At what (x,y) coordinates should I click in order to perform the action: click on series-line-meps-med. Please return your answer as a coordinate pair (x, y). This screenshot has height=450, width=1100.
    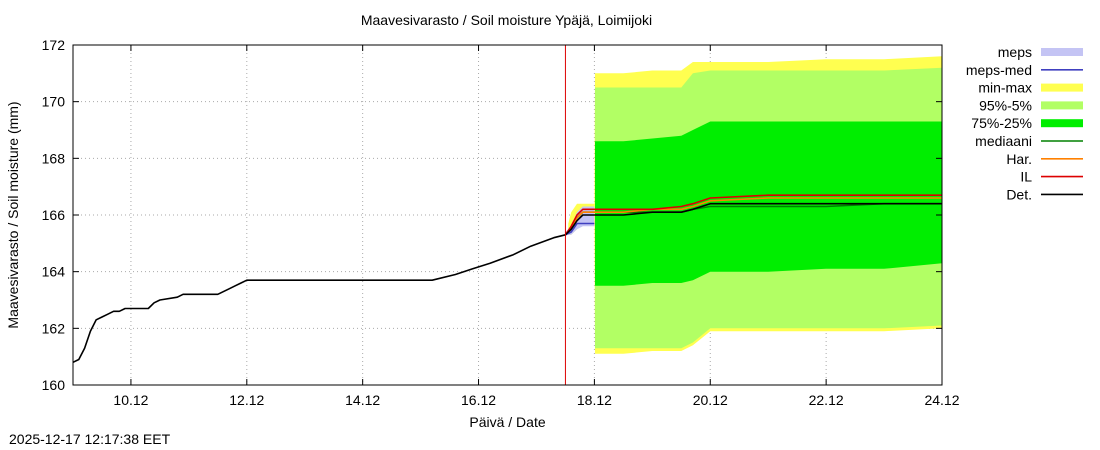
    Looking at the image, I should click on (580, 229).